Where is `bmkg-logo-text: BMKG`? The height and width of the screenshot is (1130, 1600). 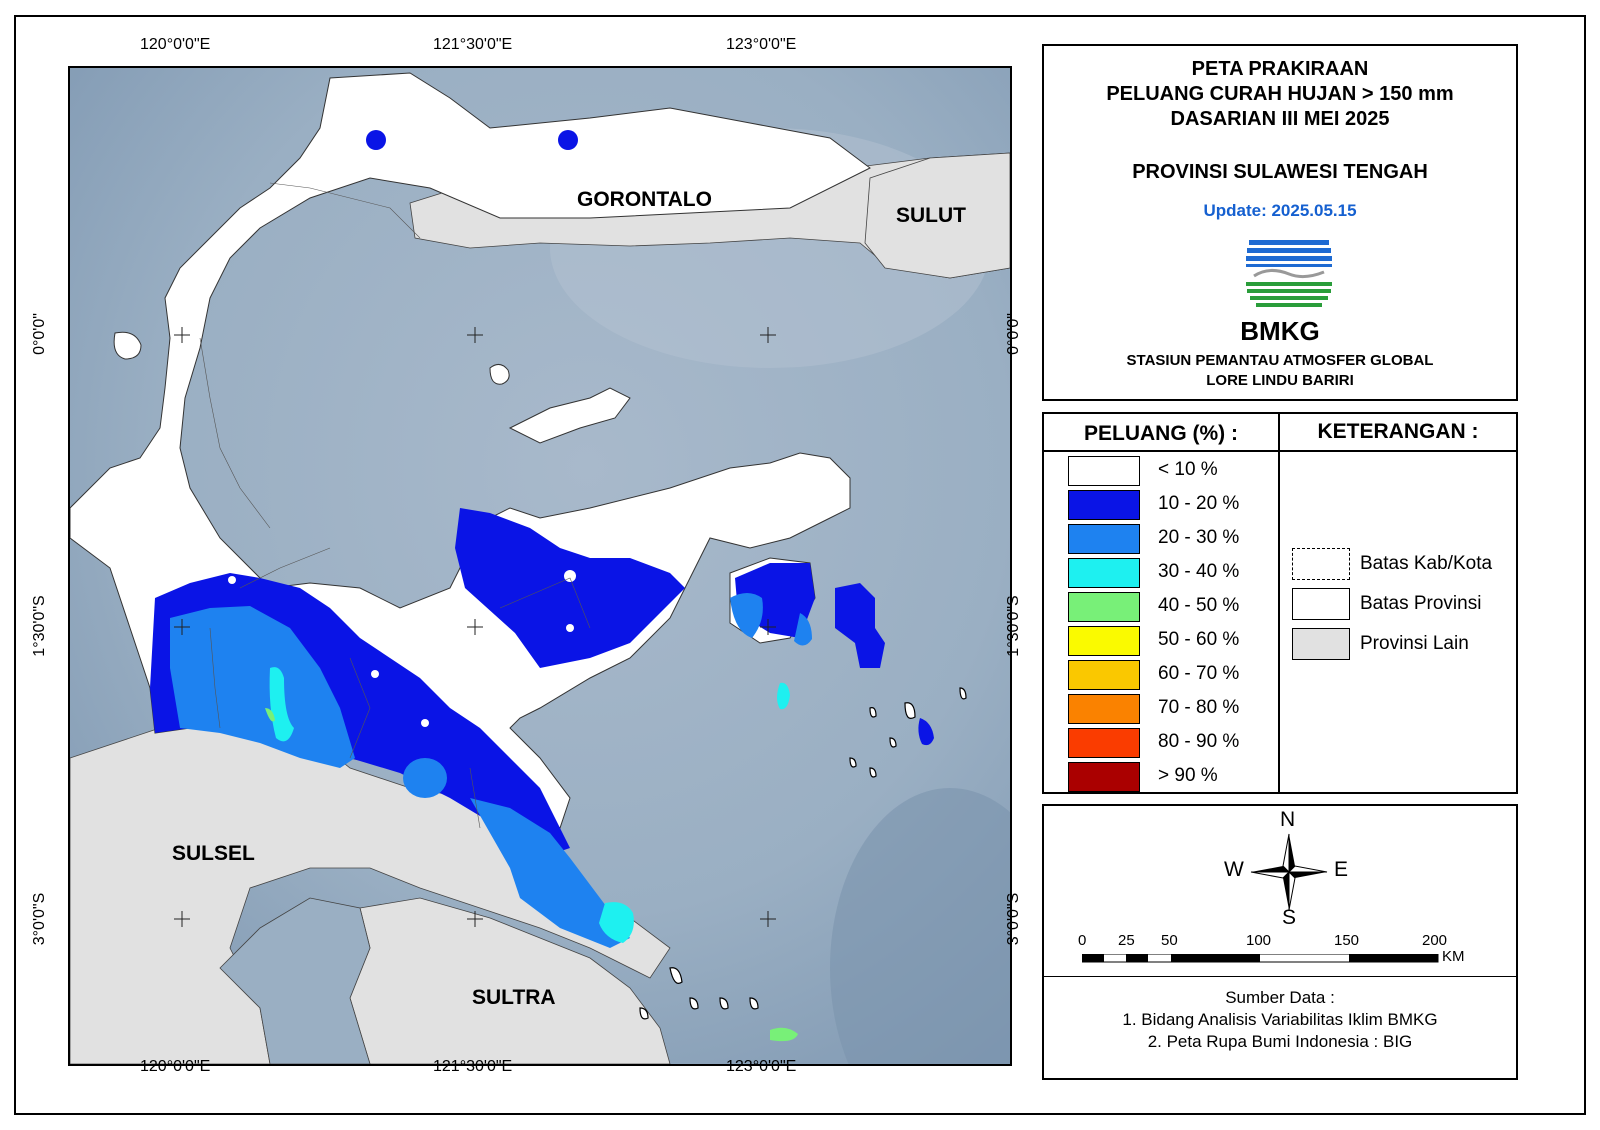
bmkg-logo-text: BMKG is located at coordinates (1280, 331).